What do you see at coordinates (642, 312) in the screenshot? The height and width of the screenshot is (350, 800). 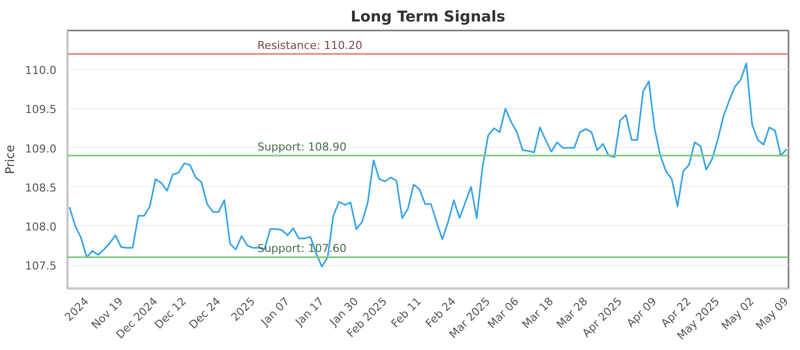 I see `x-tick-label: Apr 09` at bounding box center [642, 312].